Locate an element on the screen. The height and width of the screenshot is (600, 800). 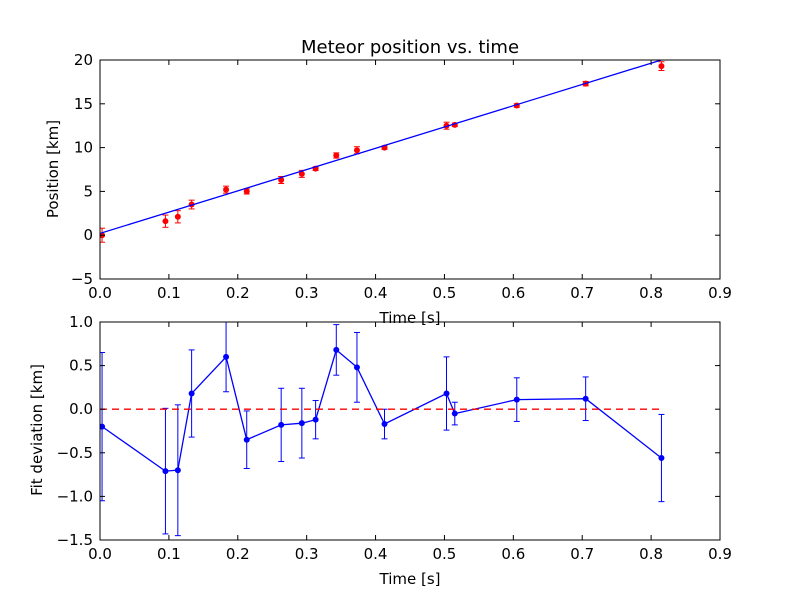
y-tick-label: 5 is located at coordinates (88, 191).